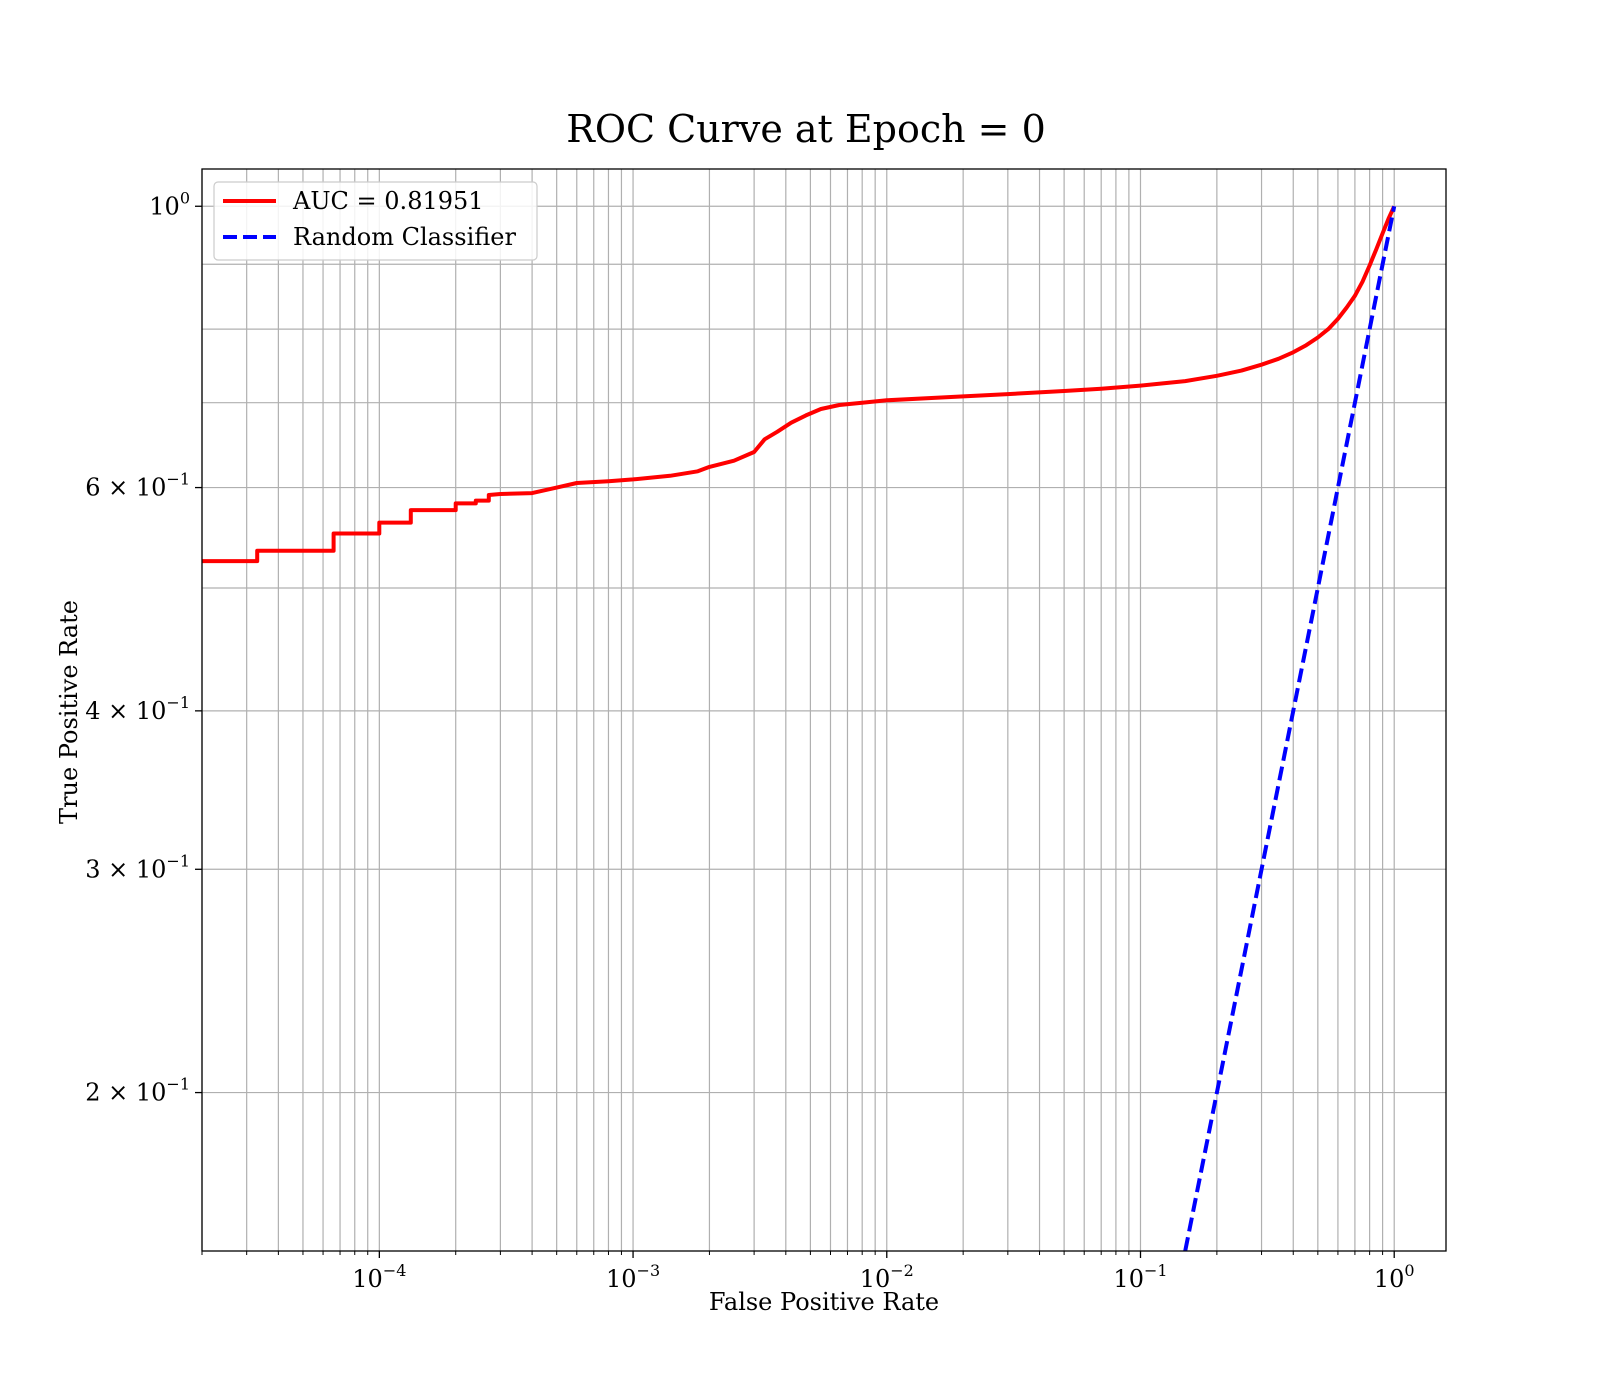  What do you see at coordinates (808, 1272) in the screenshot?
I see `x-axis-ticks: 10⁻⁴ 10⁻³ 10⁻² 10⁻¹ 10⁰` at bounding box center [808, 1272].